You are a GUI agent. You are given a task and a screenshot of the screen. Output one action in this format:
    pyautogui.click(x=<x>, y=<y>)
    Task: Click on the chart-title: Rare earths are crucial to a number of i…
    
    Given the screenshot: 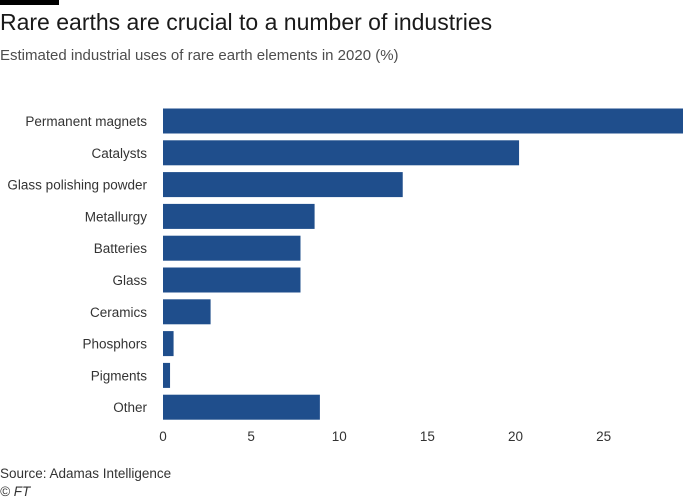 What is the action you would take?
    pyautogui.click(x=246, y=22)
    